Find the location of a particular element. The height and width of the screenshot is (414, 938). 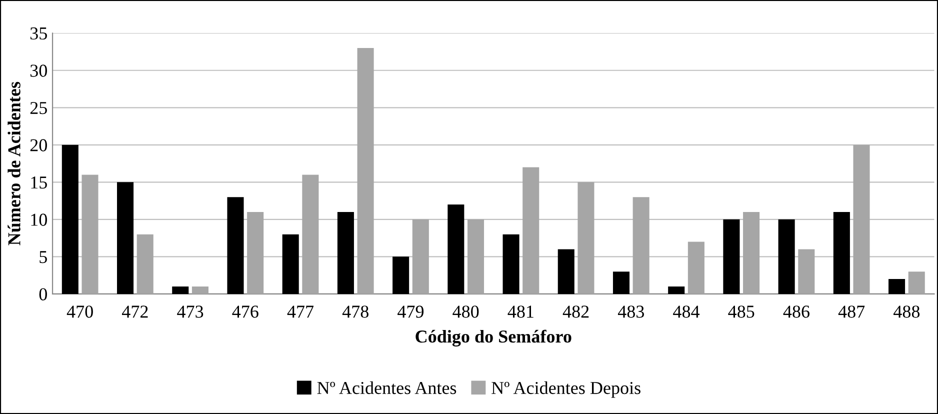

x-tick-label: 472 is located at coordinates (135, 312).